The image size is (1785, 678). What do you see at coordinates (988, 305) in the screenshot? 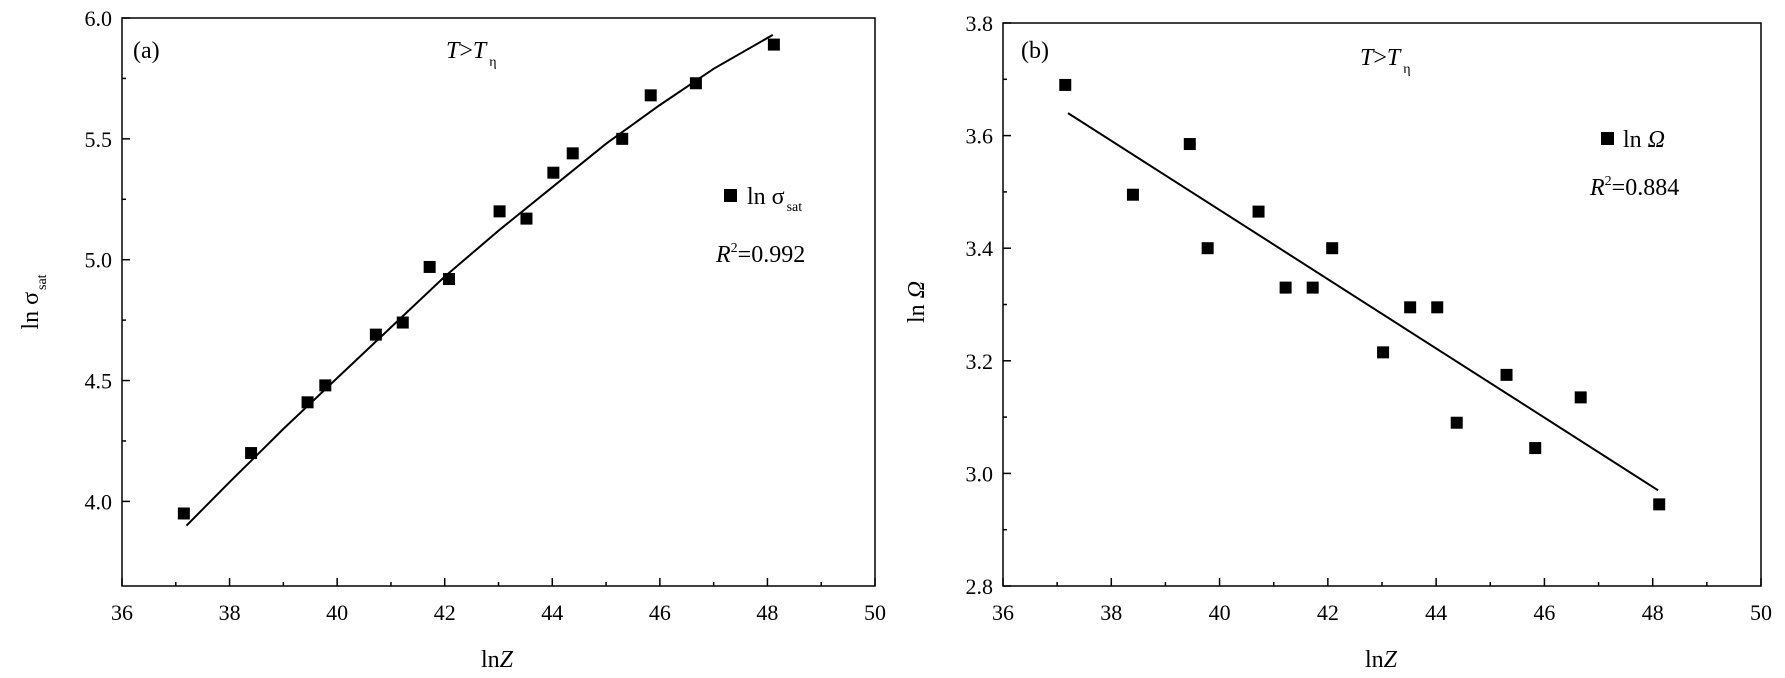
I see `y-ticks-b: 2.8 3.0 3.2 3.4 3.6 3.8` at bounding box center [988, 305].